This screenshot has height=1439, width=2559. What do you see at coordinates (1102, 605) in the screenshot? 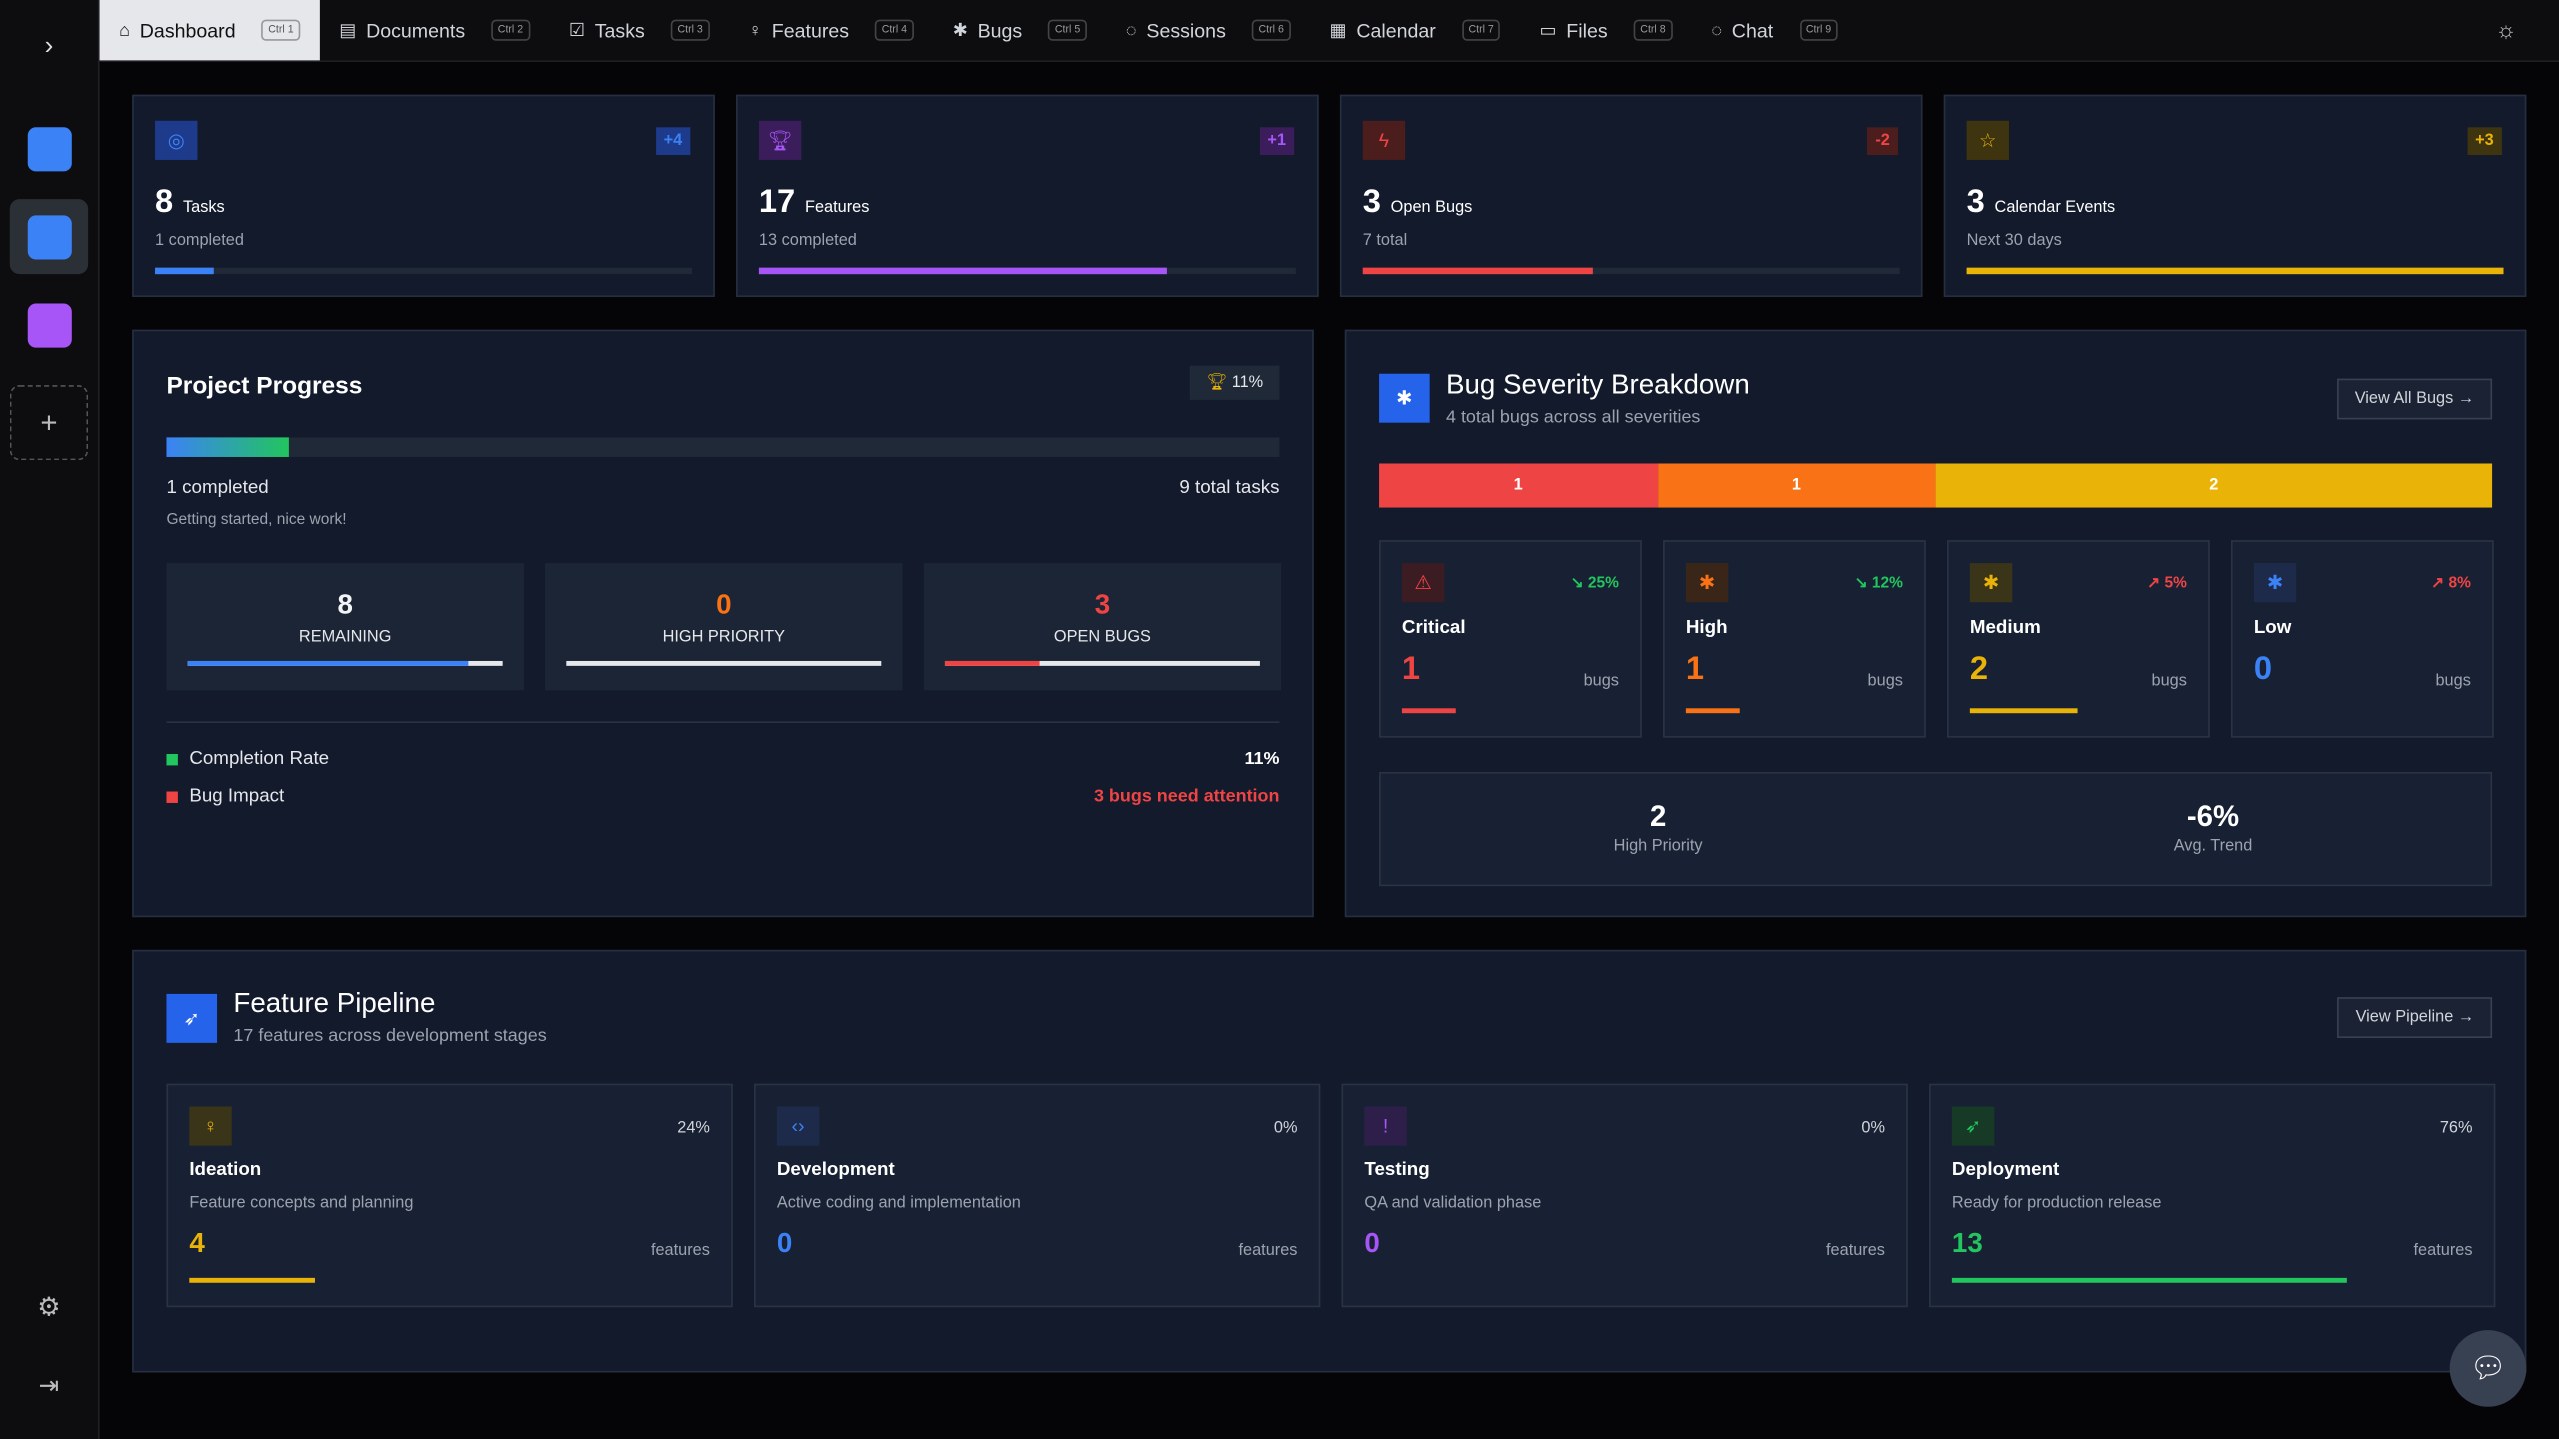
I see `box-value: 3` at bounding box center [1102, 605].